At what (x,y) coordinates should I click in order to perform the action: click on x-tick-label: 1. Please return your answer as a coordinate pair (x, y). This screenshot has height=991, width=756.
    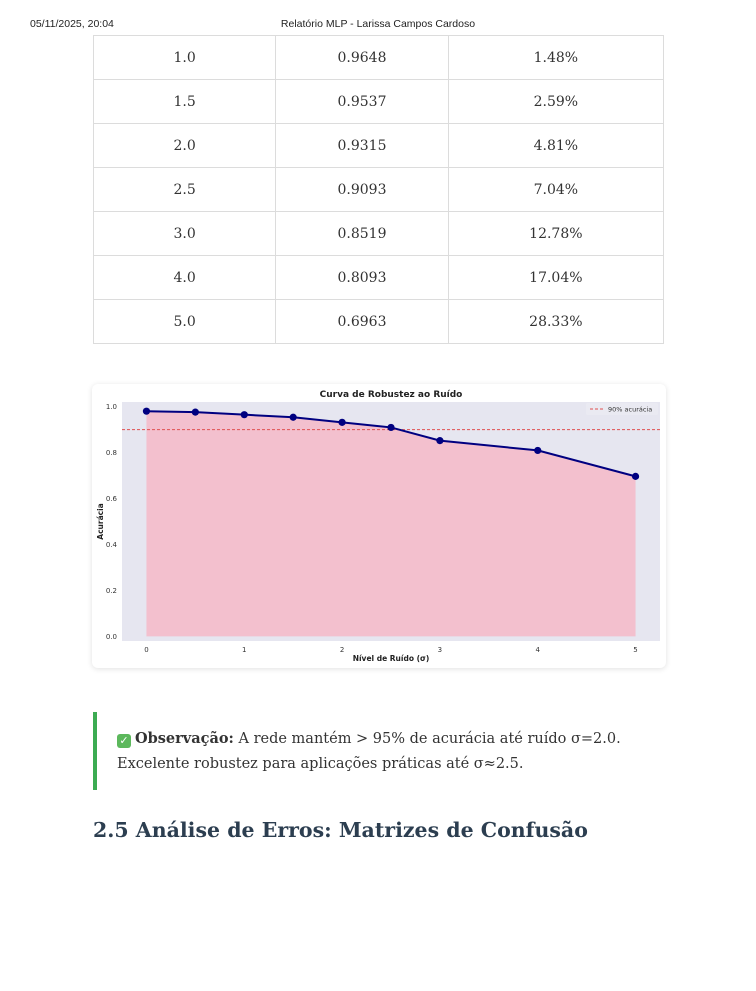
    Looking at the image, I should click on (244, 650).